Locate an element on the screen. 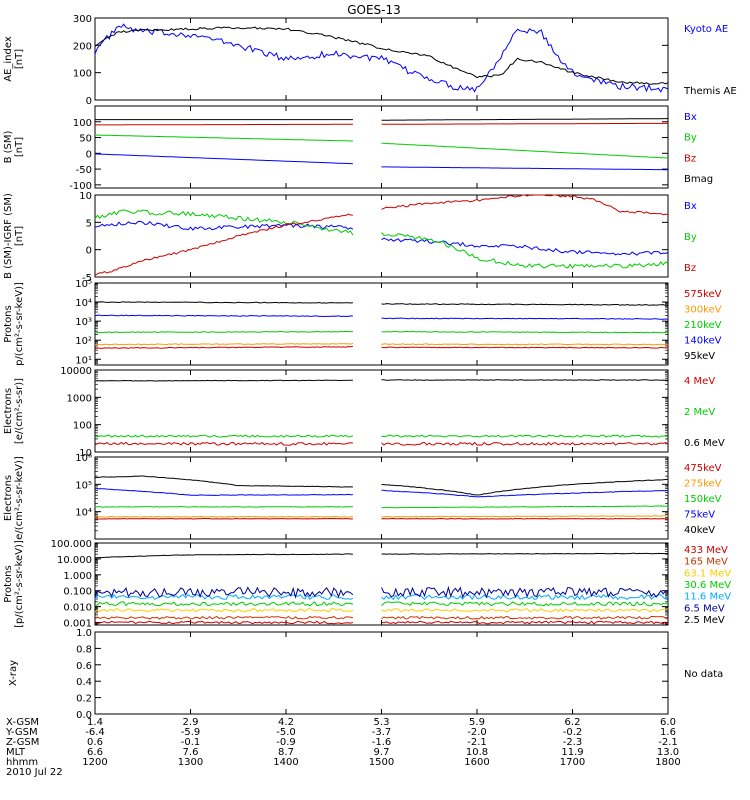  legend-entry: 575keV is located at coordinates (703, 294).